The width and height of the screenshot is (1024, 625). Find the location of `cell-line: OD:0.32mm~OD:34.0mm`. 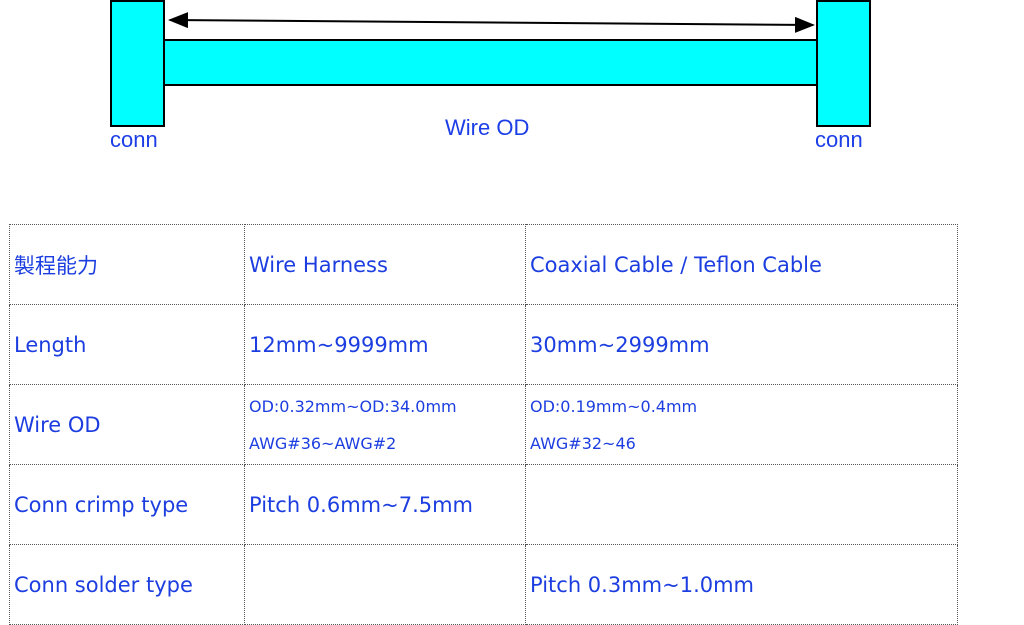

cell-line: OD:0.32mm~OD:34.0mm is located at coordinates (353, 406).